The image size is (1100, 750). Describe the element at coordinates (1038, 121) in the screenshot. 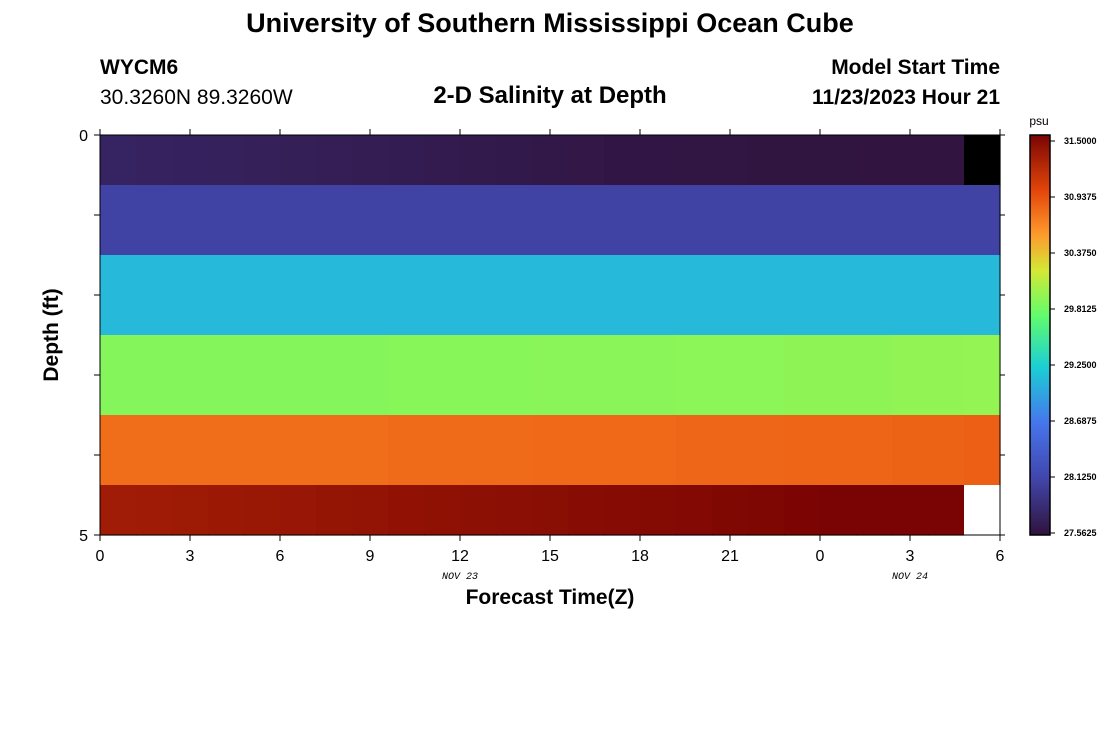

I see `colorbar-unit: psu` at that location.